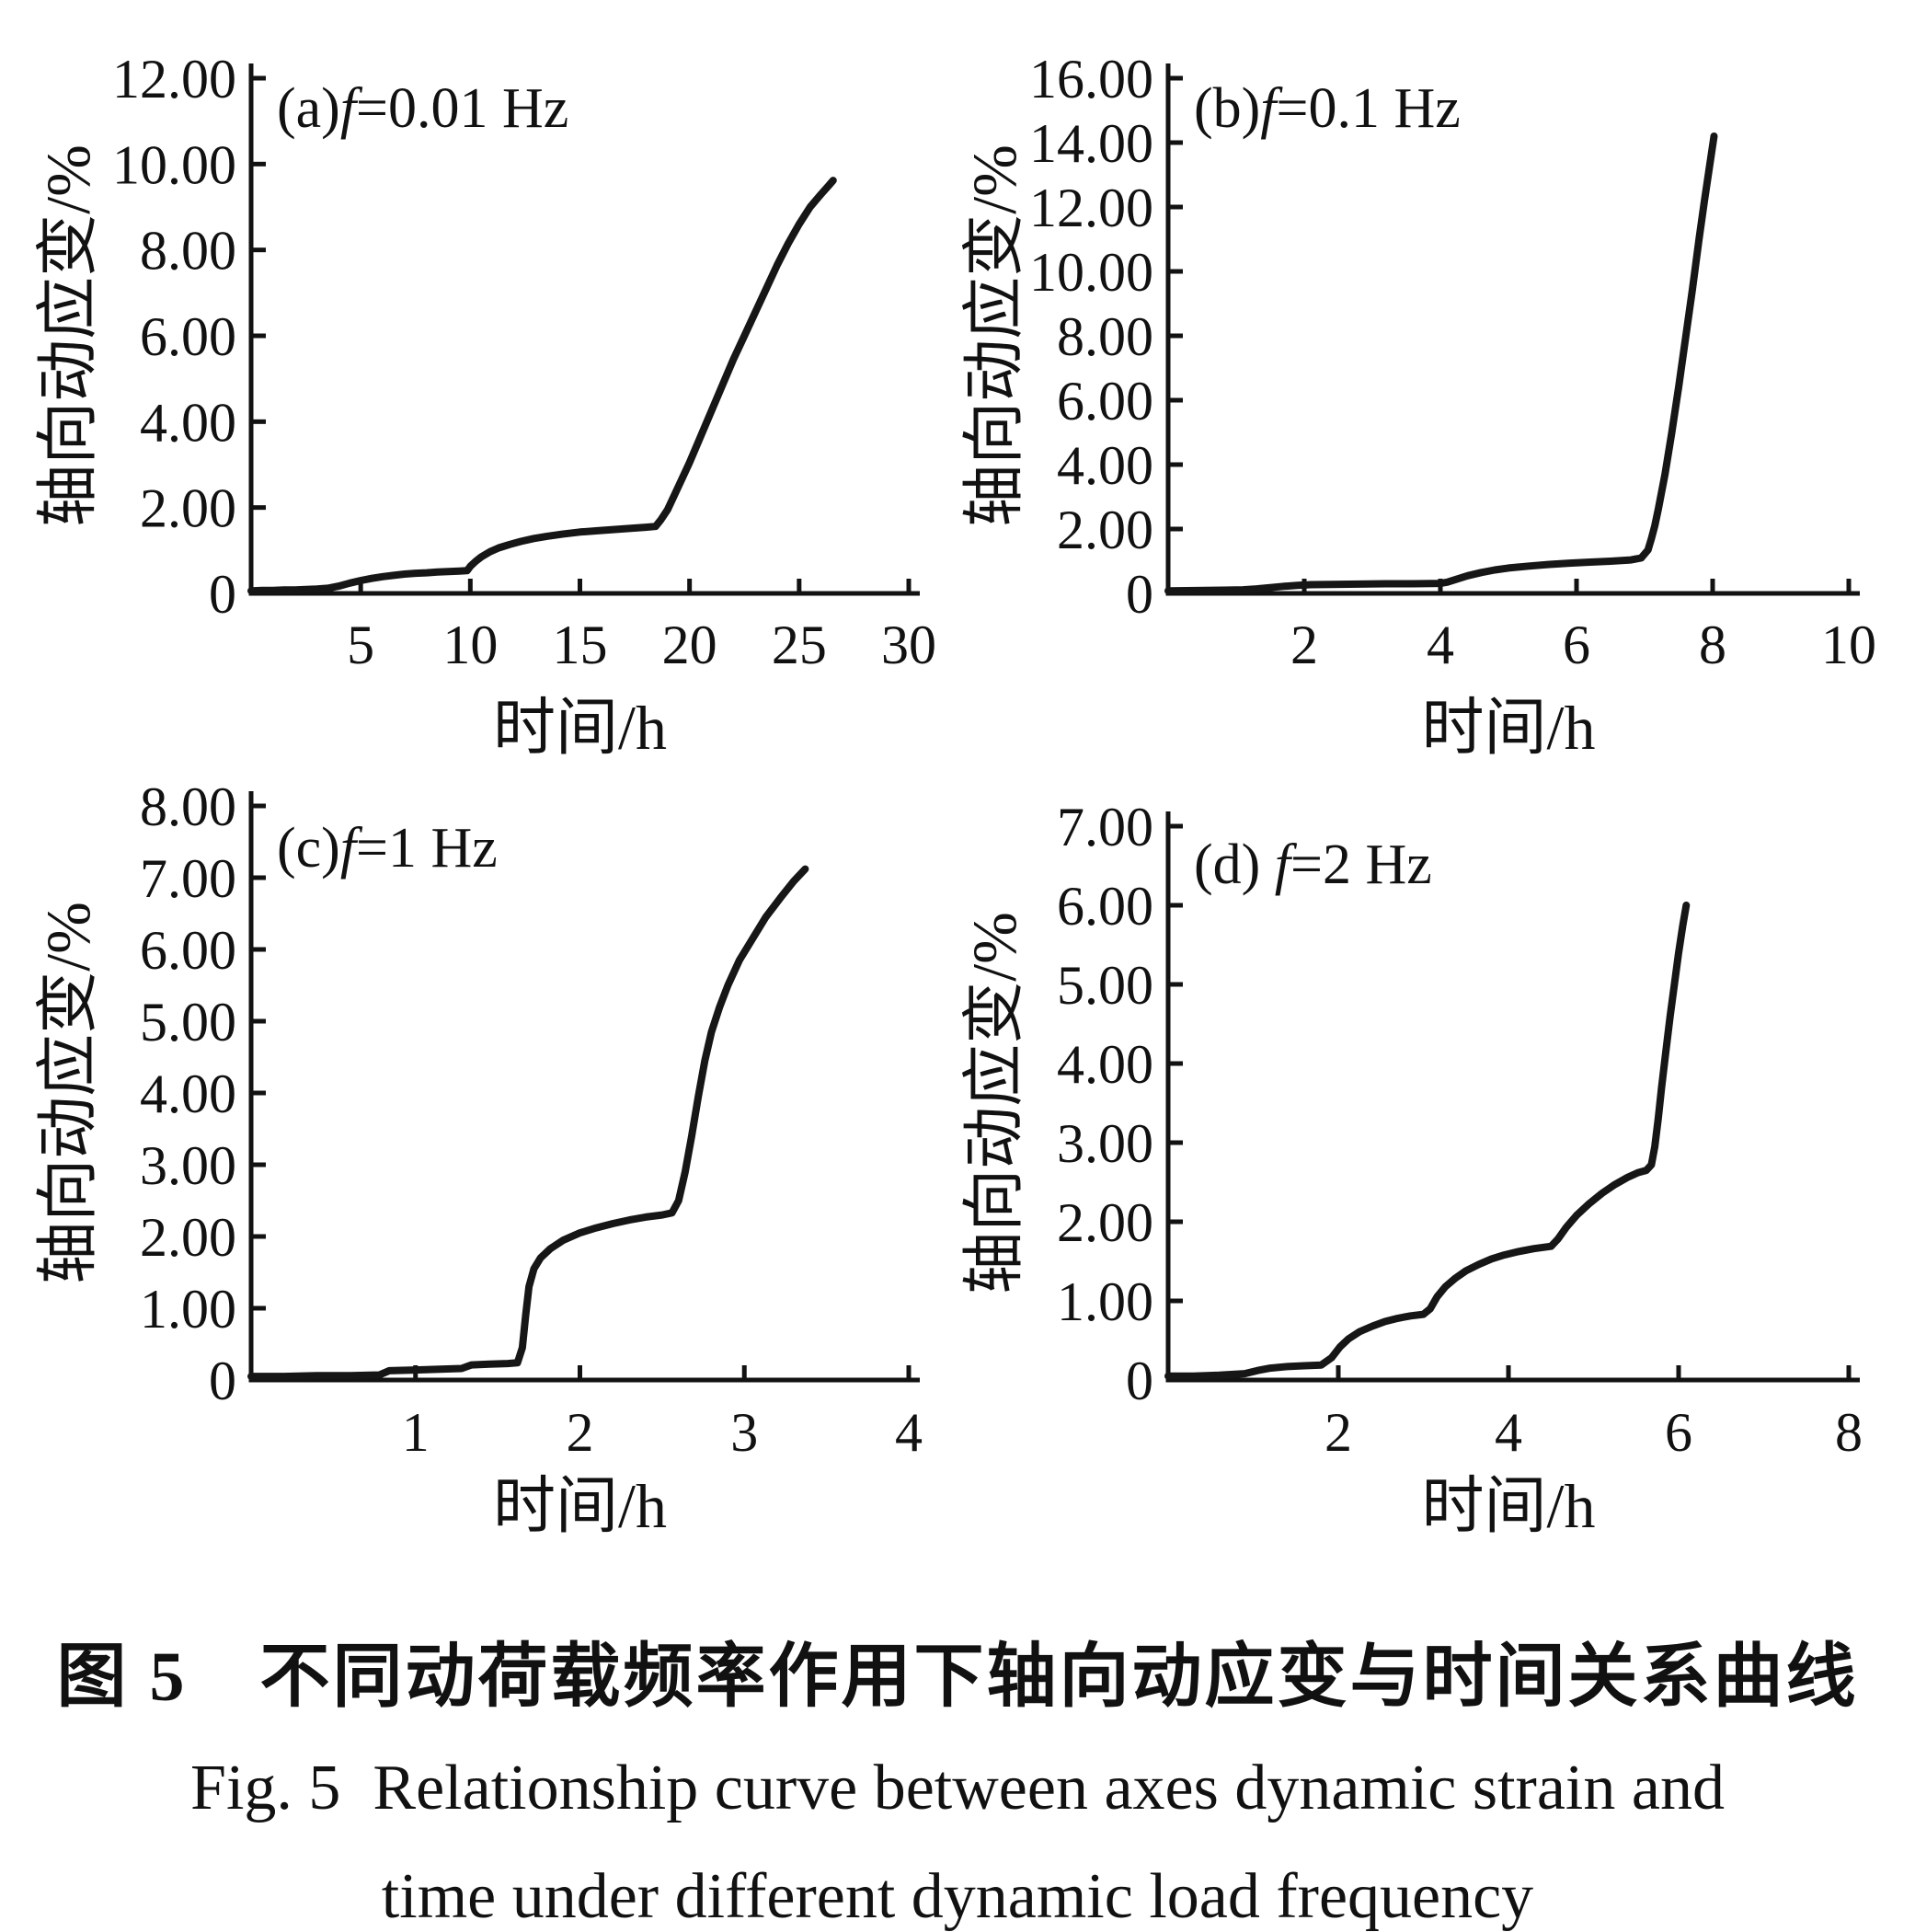 Image resolution: width=1915 pixels, height=1932 pixels. I want to click on caption-chinese: 图 5 不同动荷载频率作用下轴向动应变与时间关系曲线, so click(957, 1677).